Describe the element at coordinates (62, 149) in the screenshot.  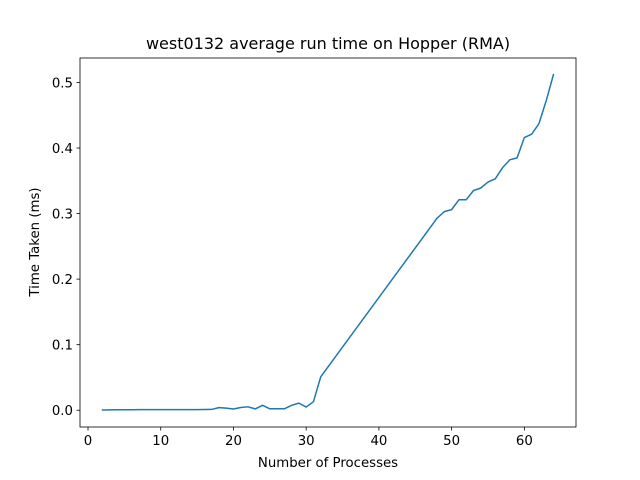
I see `y-tick-label: 0.4` at that location.